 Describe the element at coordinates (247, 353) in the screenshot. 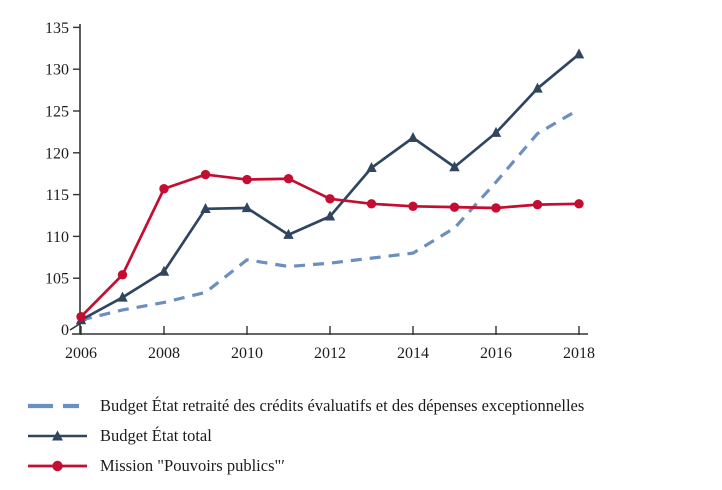

I see `x-tick-label: 2010` at that location.